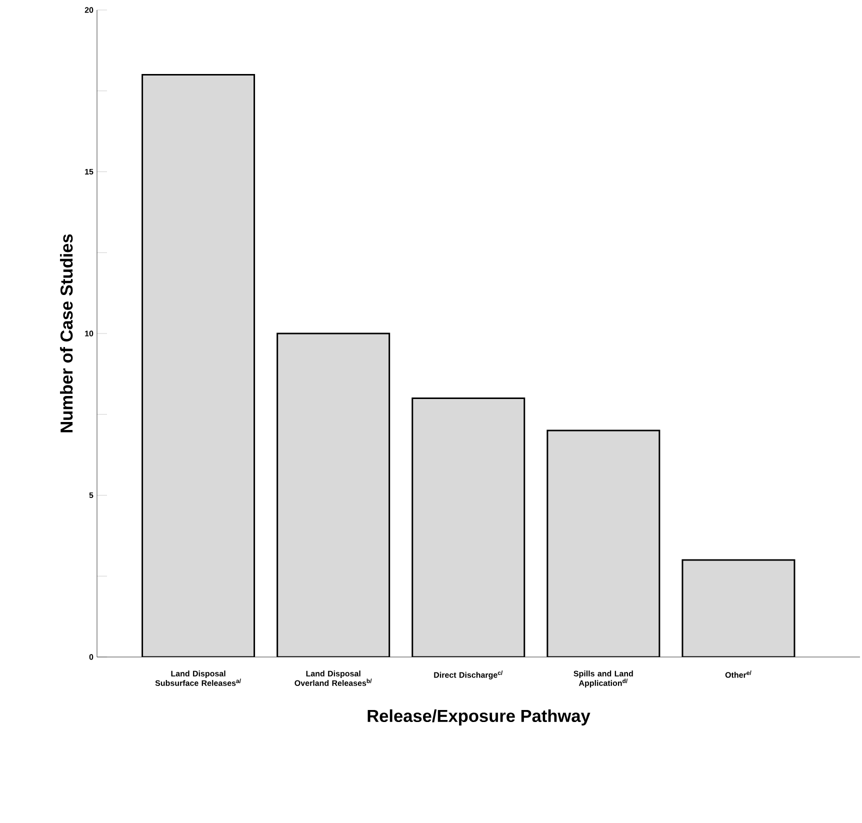 The width and height of the screenshot is (862, 823). I want to click on y-tick-label: 10, so click(89, 333).